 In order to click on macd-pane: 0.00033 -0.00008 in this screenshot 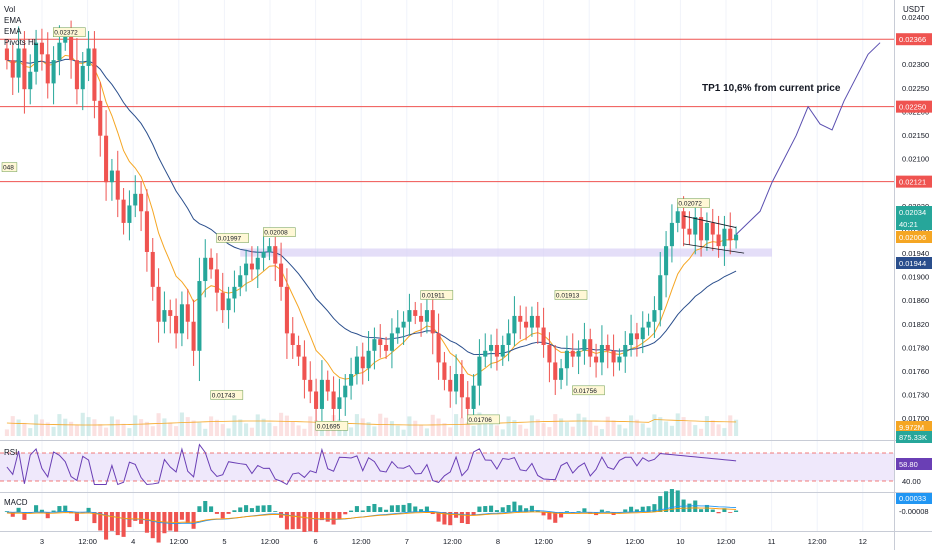, I will do `click(468, 516)`.